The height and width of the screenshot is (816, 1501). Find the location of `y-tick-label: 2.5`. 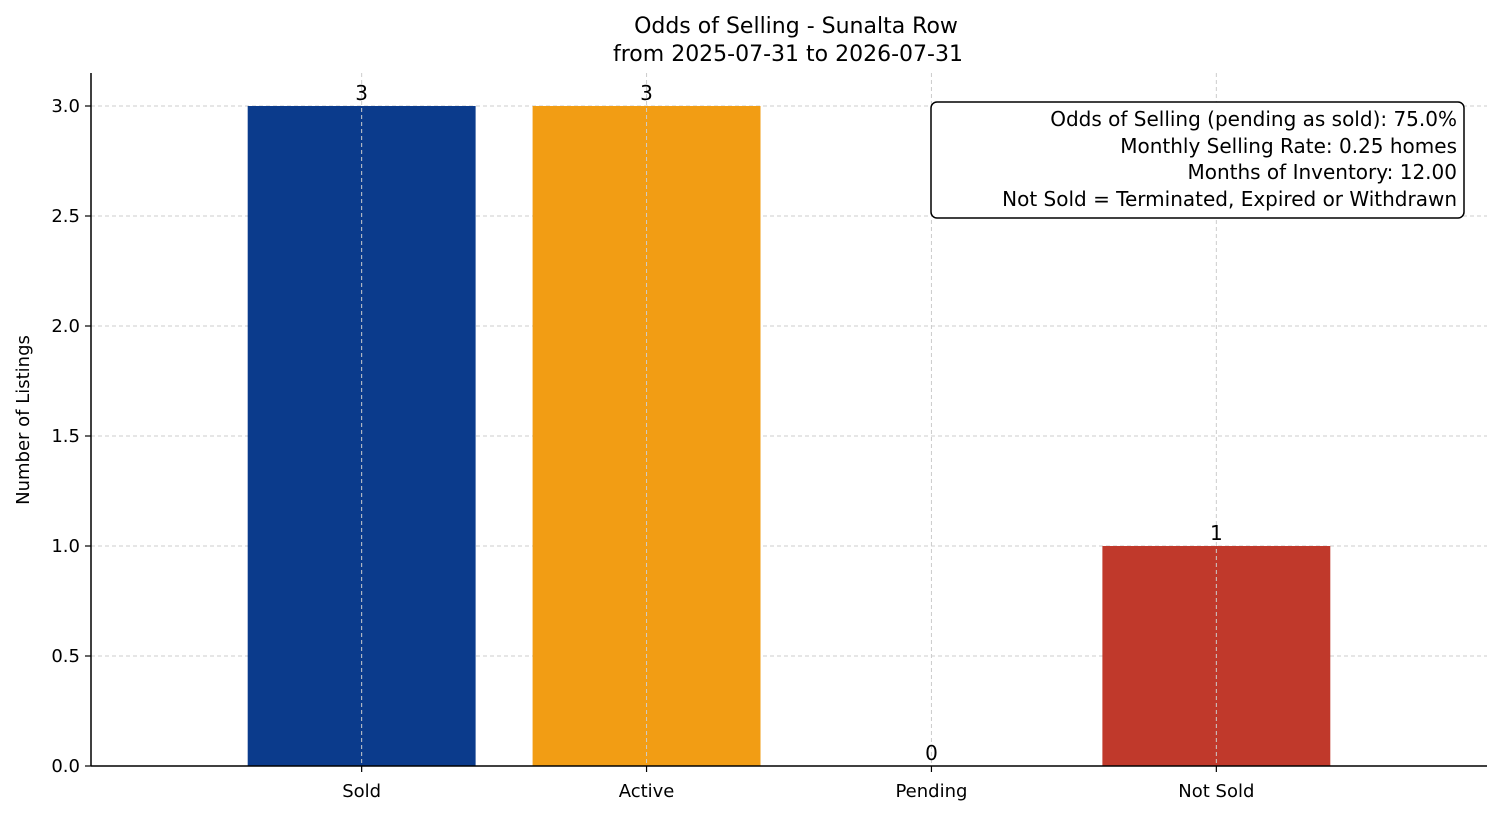

y-tick-label: 2.5 is located at coordinates (65, 216).